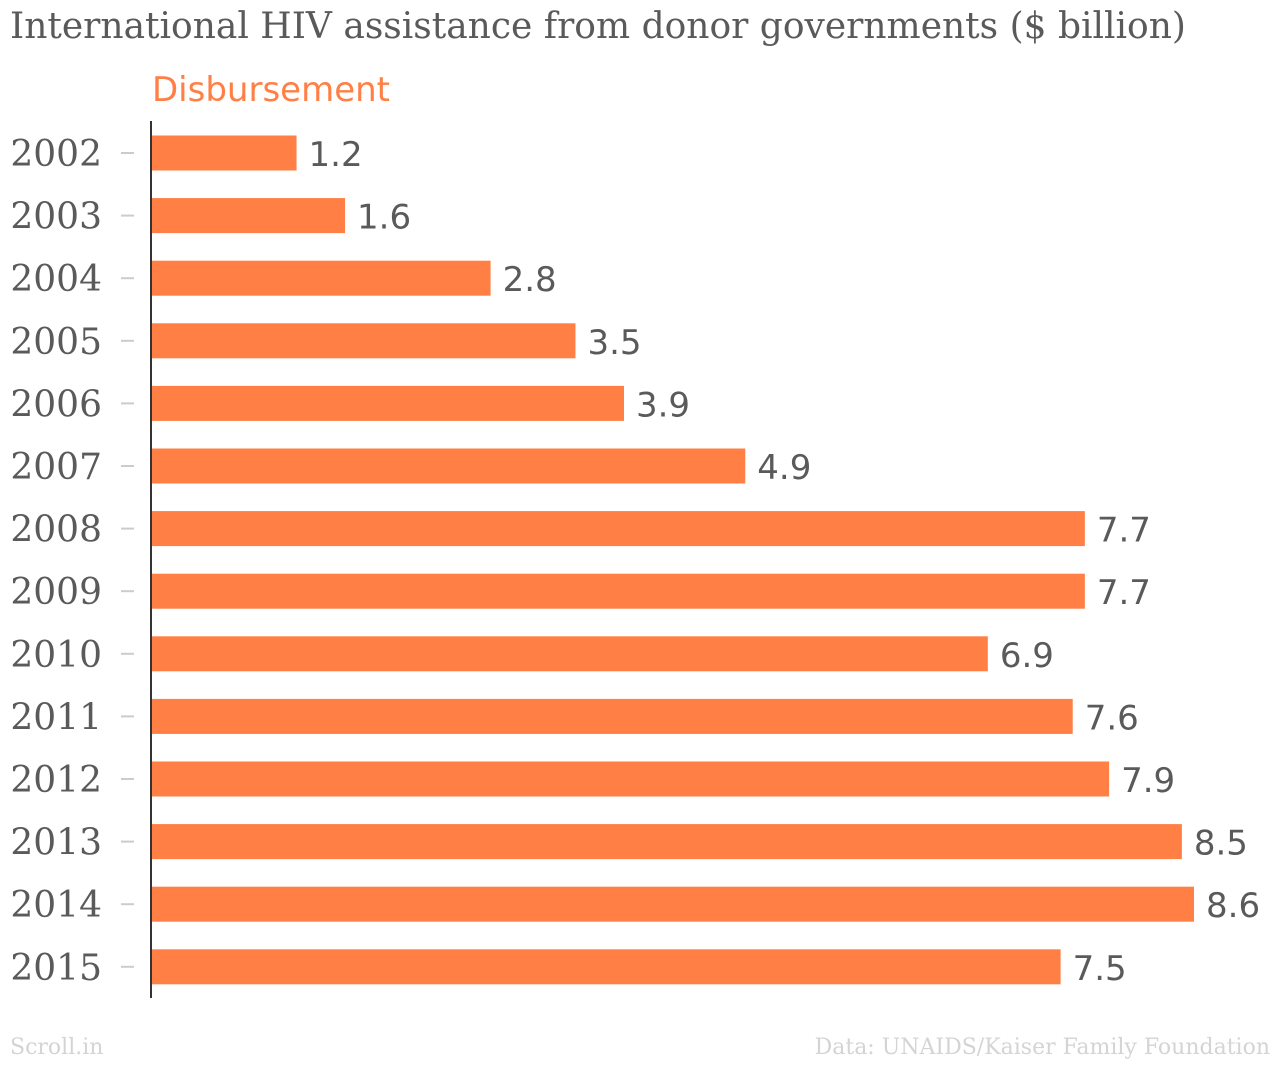  Describe the element at coordinates (56, 279) in the screenshot. I see `category-label-2004: 2004` at that location.